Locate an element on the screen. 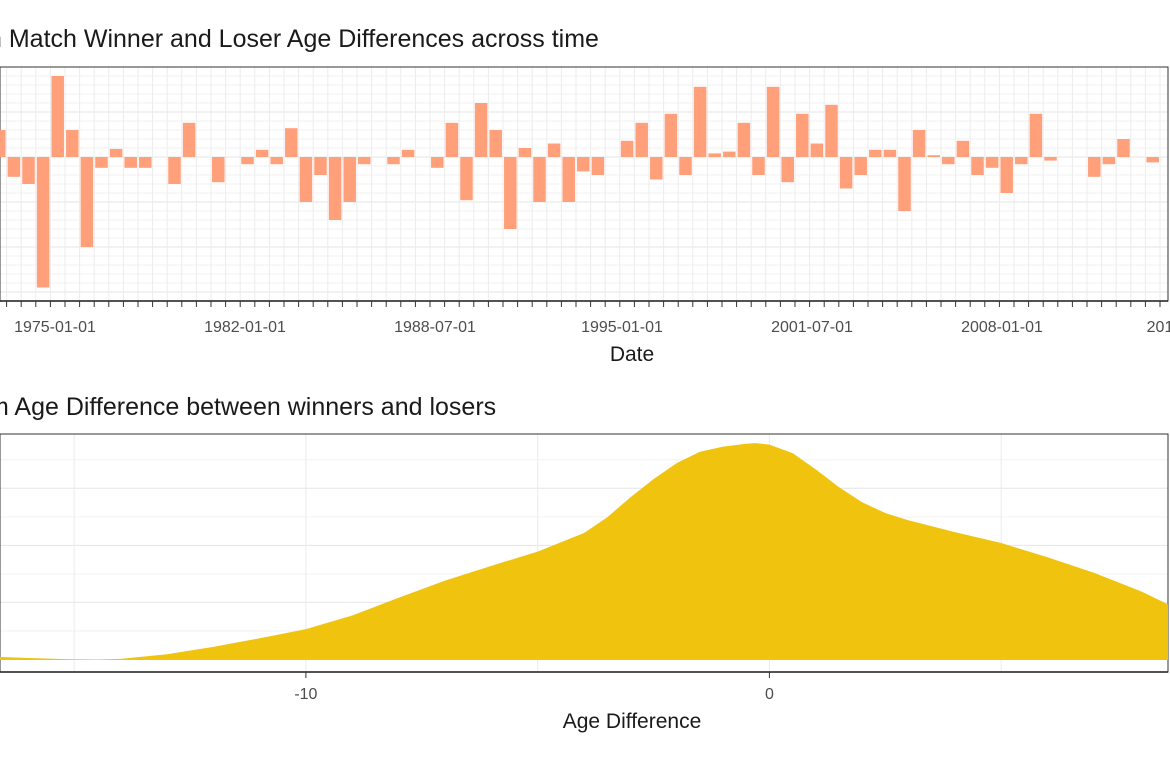 The image size is (1170, 760). bottom-x-tick-label: -10 is located at coordinates (305, 694).